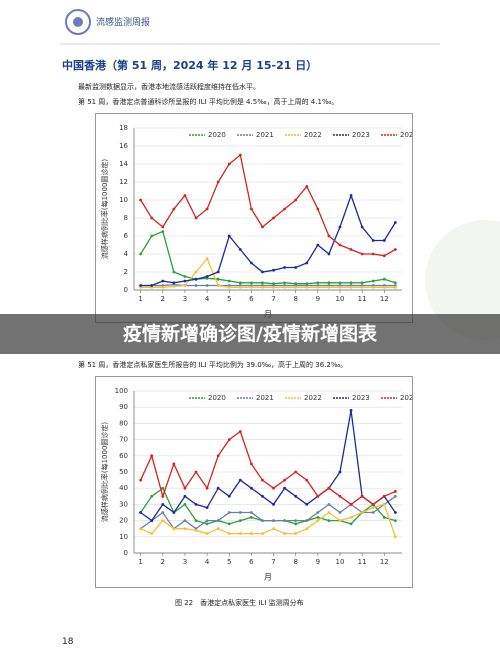 The width and height of the screenshot is (500, 671). Describe the element at coordinates (384, 562) in the screenshot. I see `x-tick-label: 12` at that location.